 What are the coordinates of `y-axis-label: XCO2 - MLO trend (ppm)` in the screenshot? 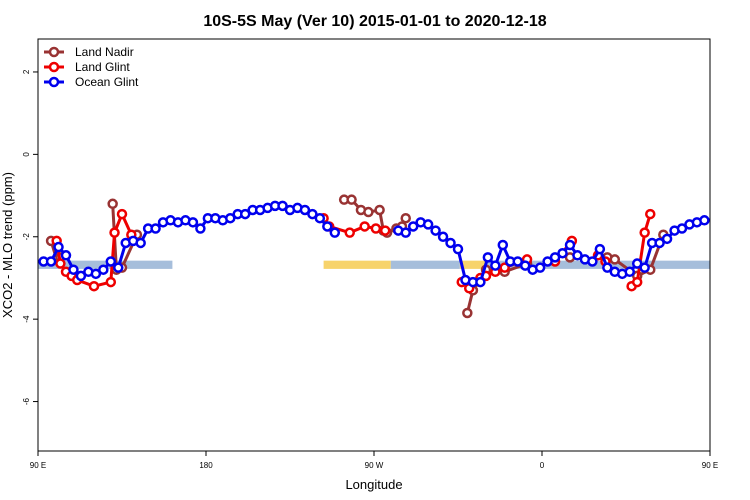 It's located at (7, 245).